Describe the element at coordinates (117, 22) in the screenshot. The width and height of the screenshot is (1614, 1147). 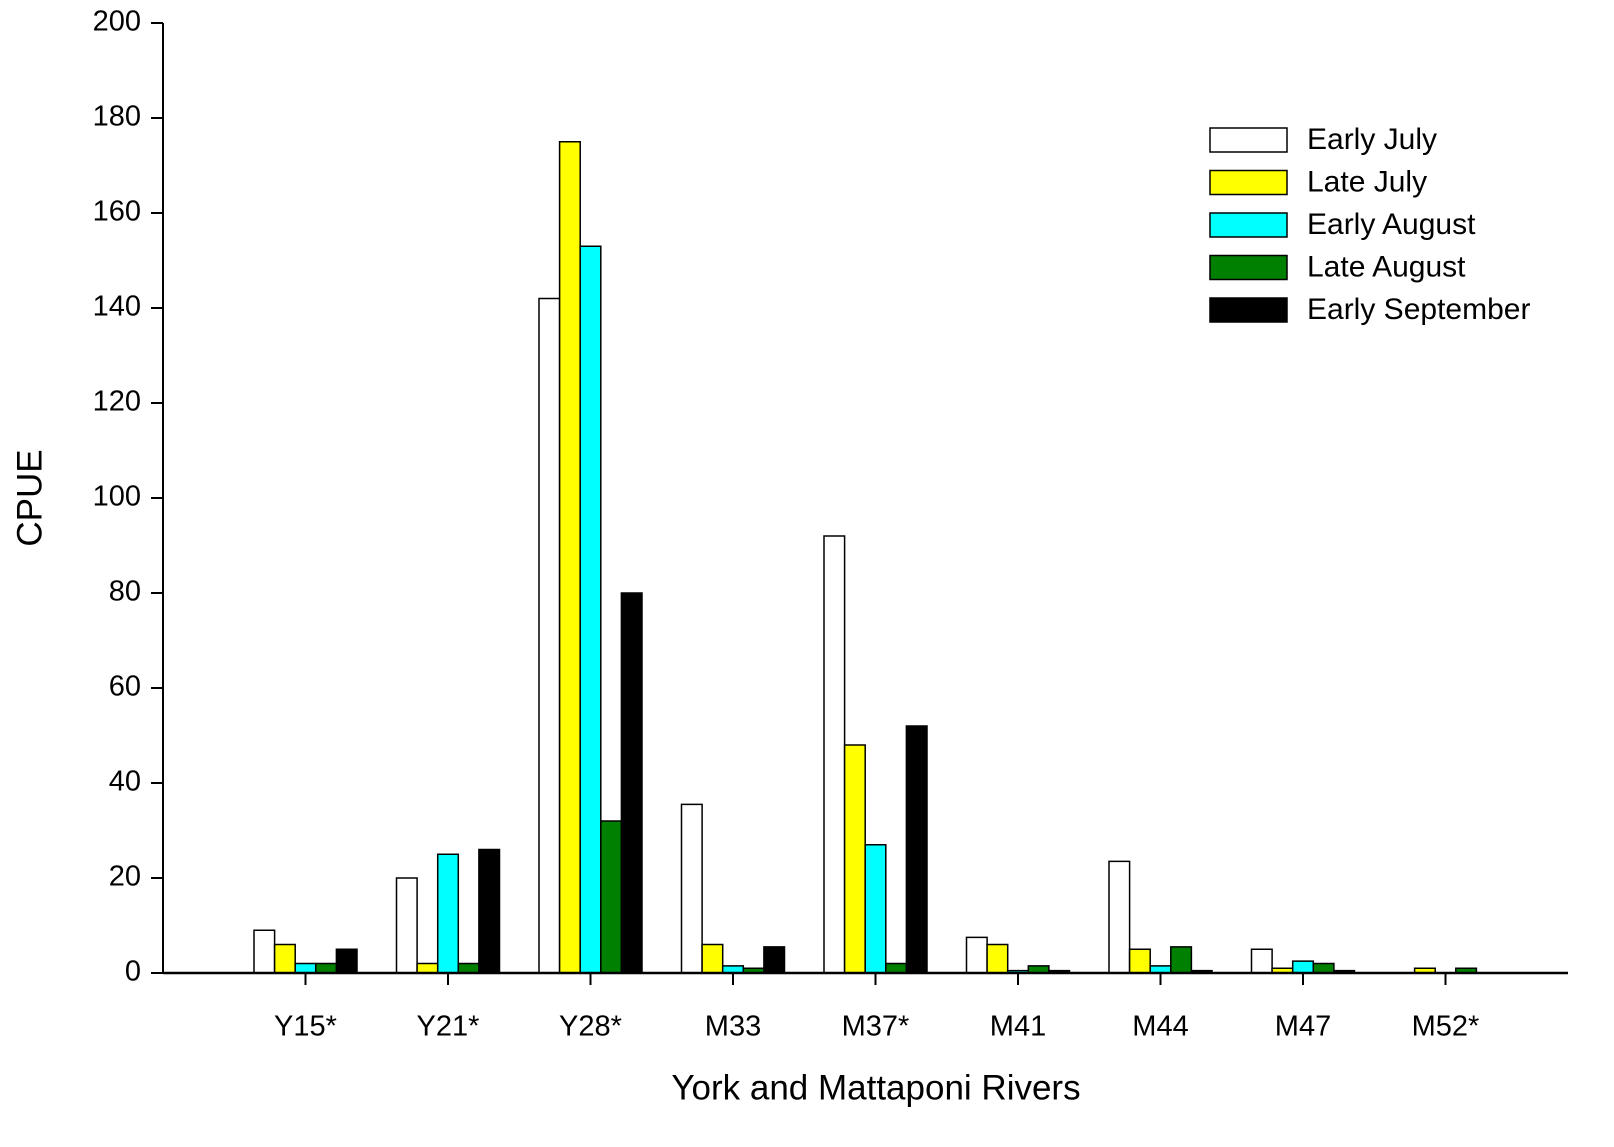
I see `y-tick-label: 200` at that location.